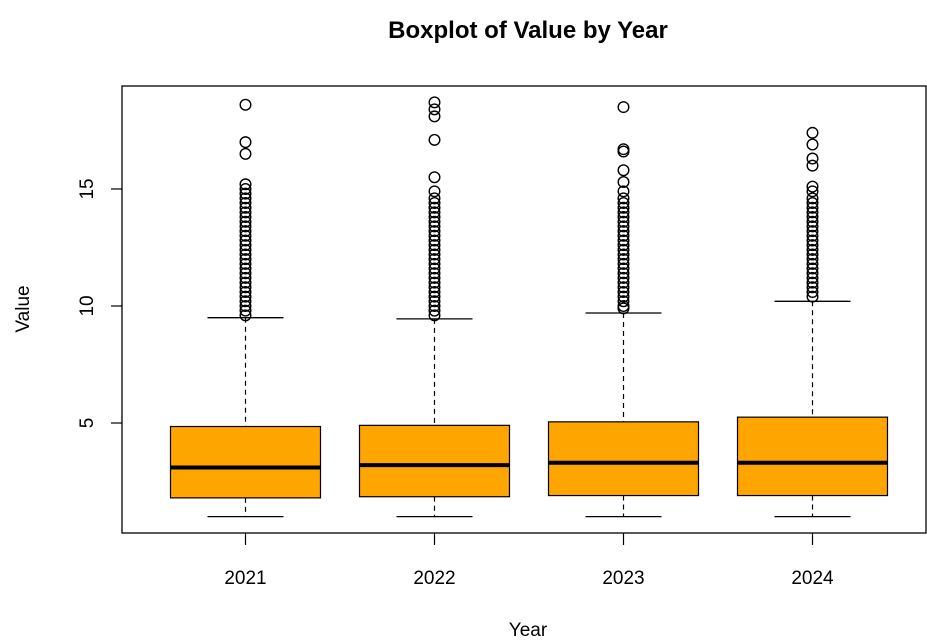  What do you see at coordinates (812, 578) in the screenshot?
I see `x-tick-label-2024: 2024` at bounding box center [812, 578].